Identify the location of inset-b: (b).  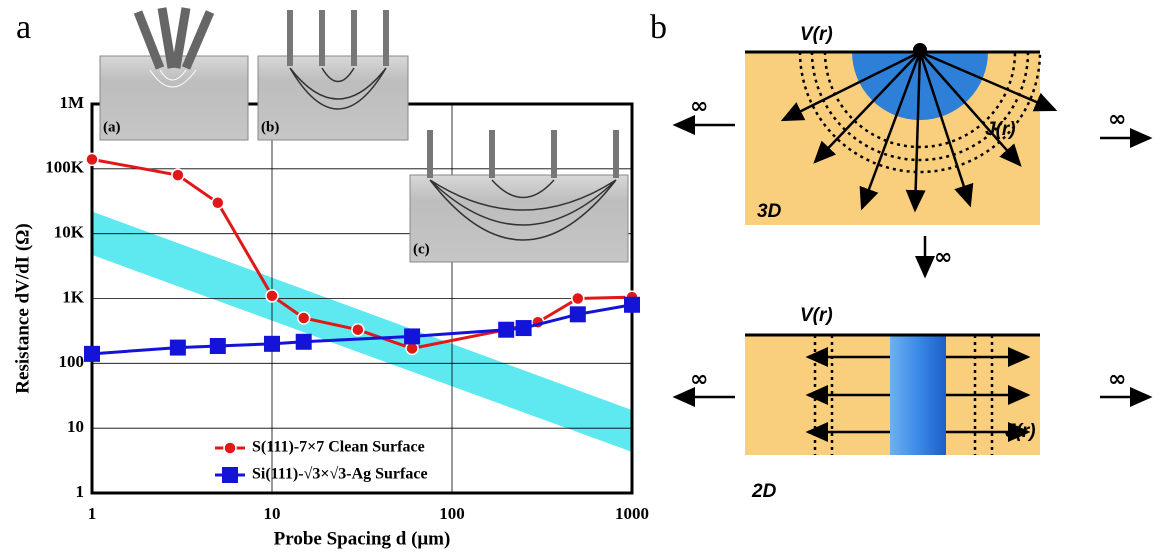
(333, 75).